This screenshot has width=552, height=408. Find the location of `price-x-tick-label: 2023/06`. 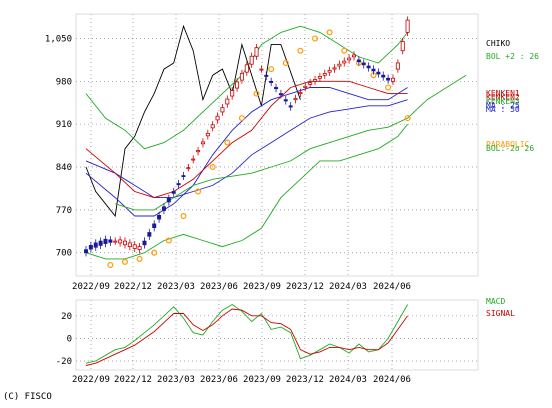

price-x-tick-label: 2023/06 is located at coordinates (219, 287).